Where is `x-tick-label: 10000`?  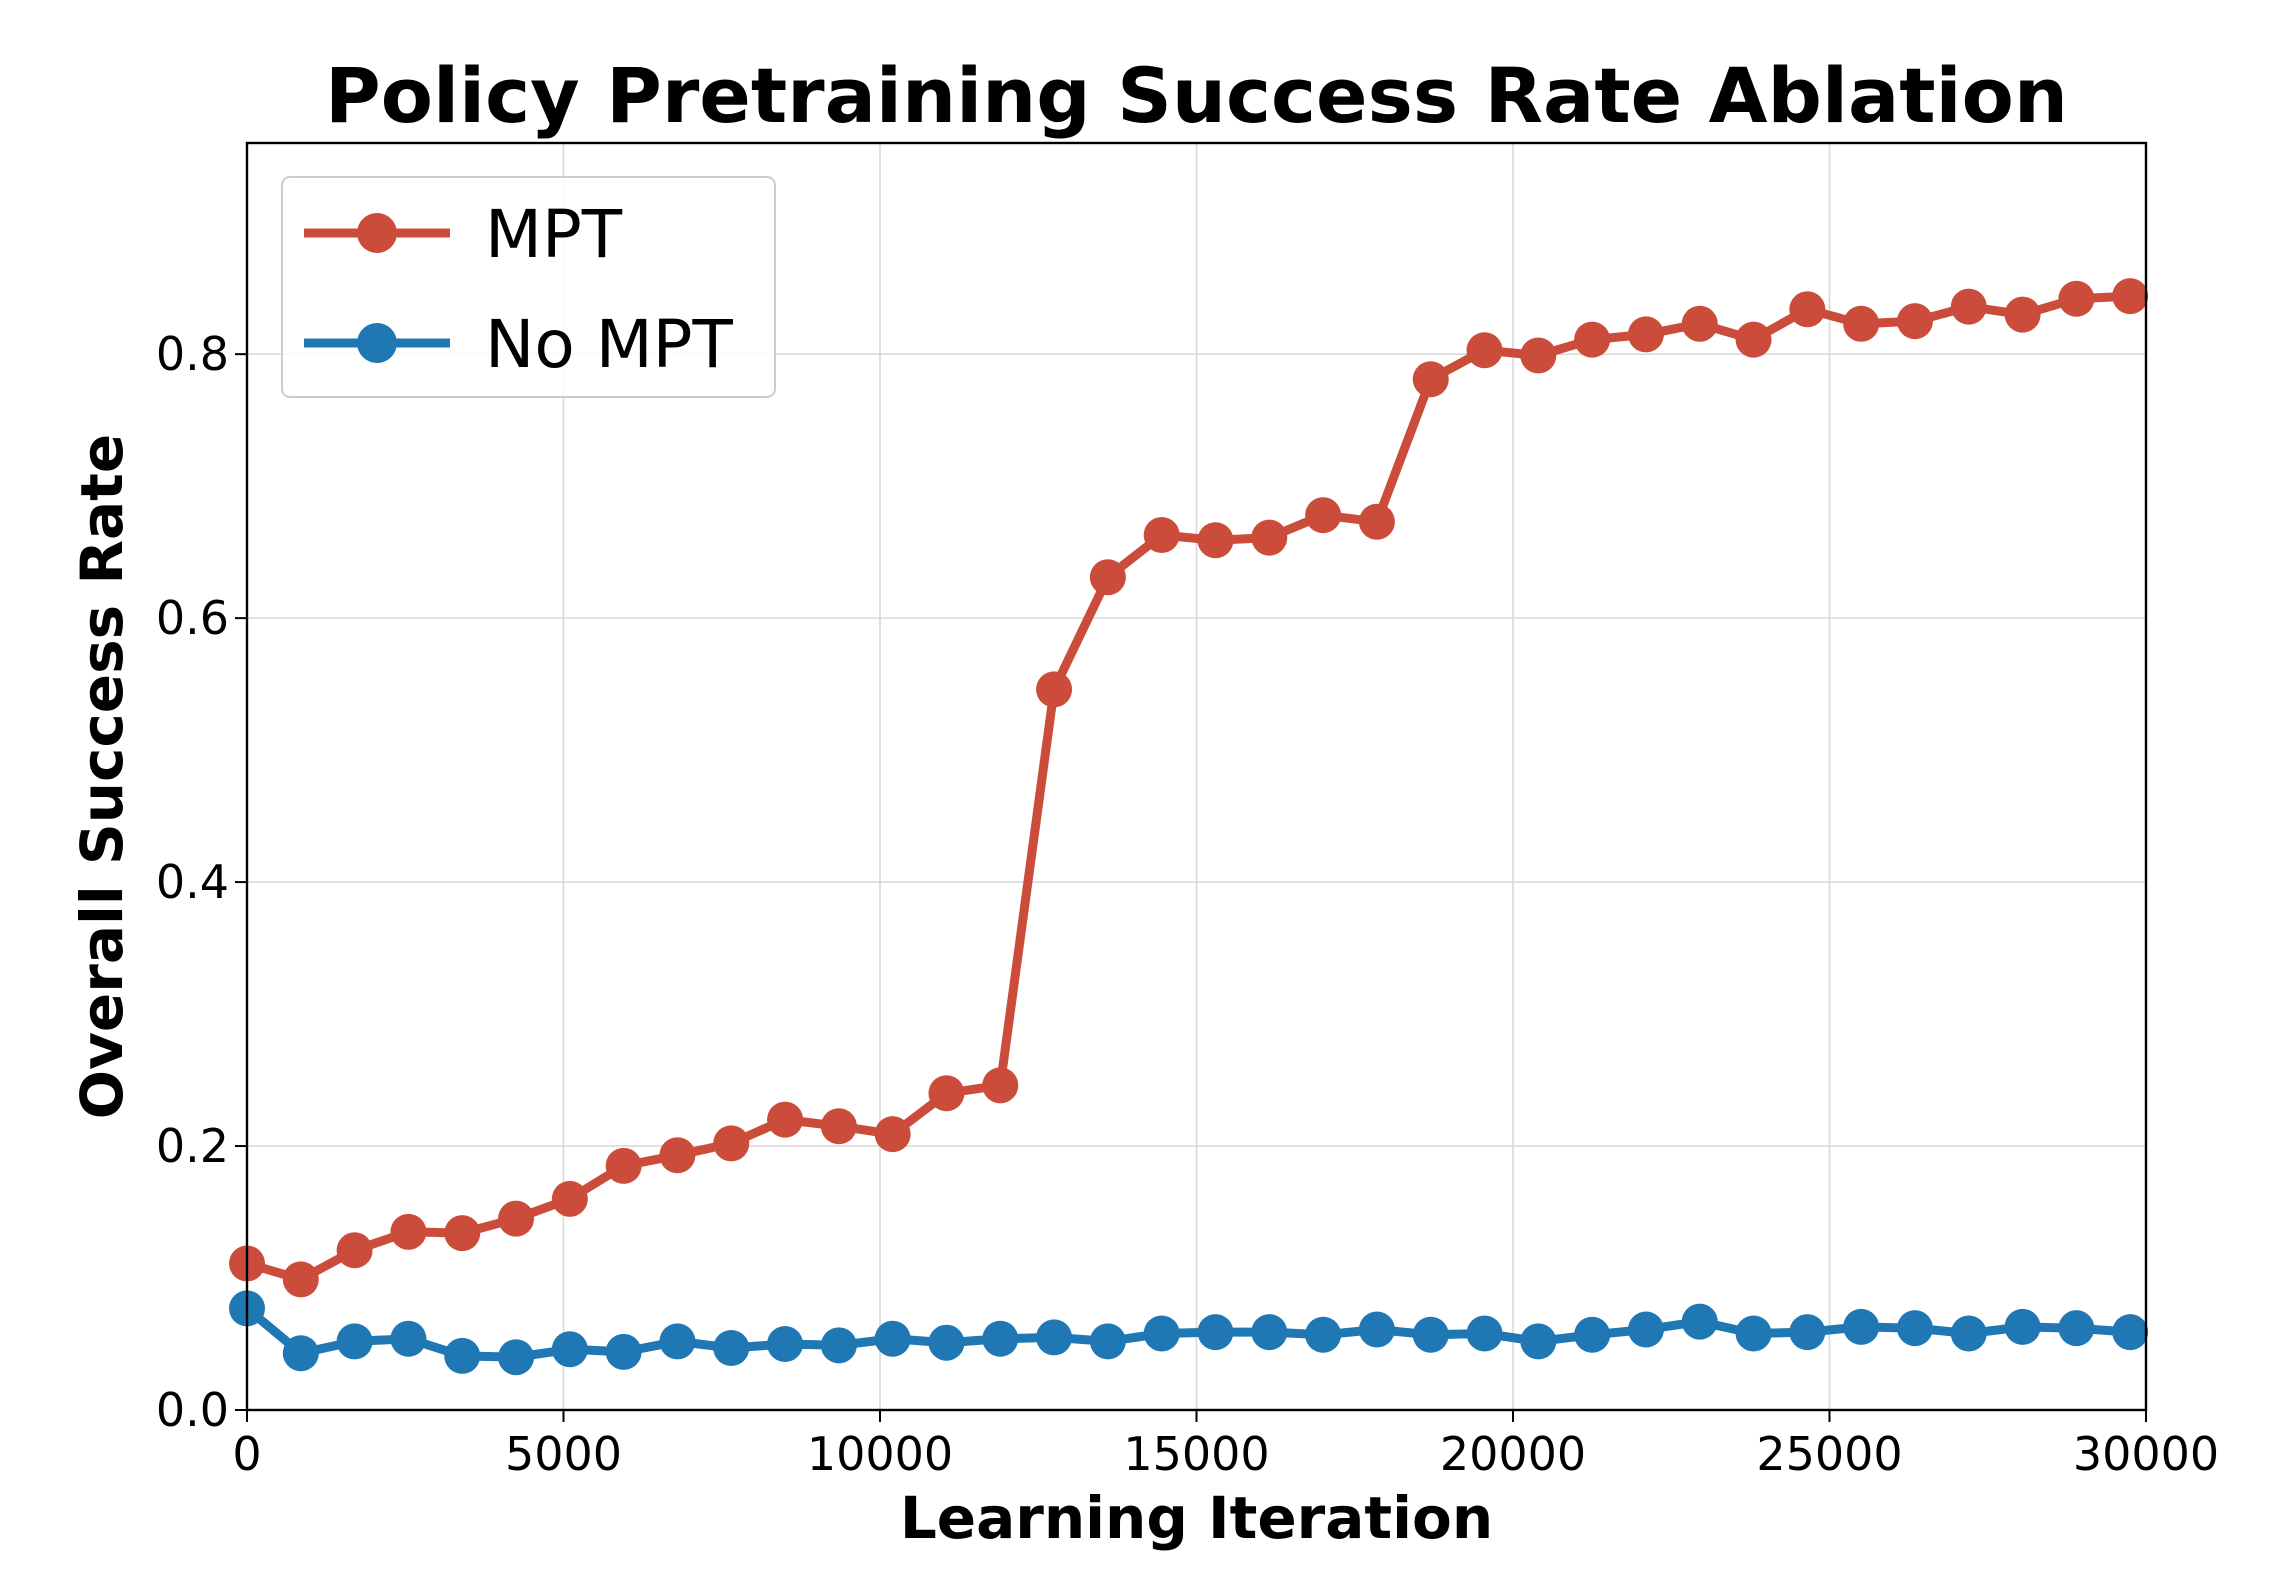
x-tick-label: 10000 is located at coordinates (880, 1454).